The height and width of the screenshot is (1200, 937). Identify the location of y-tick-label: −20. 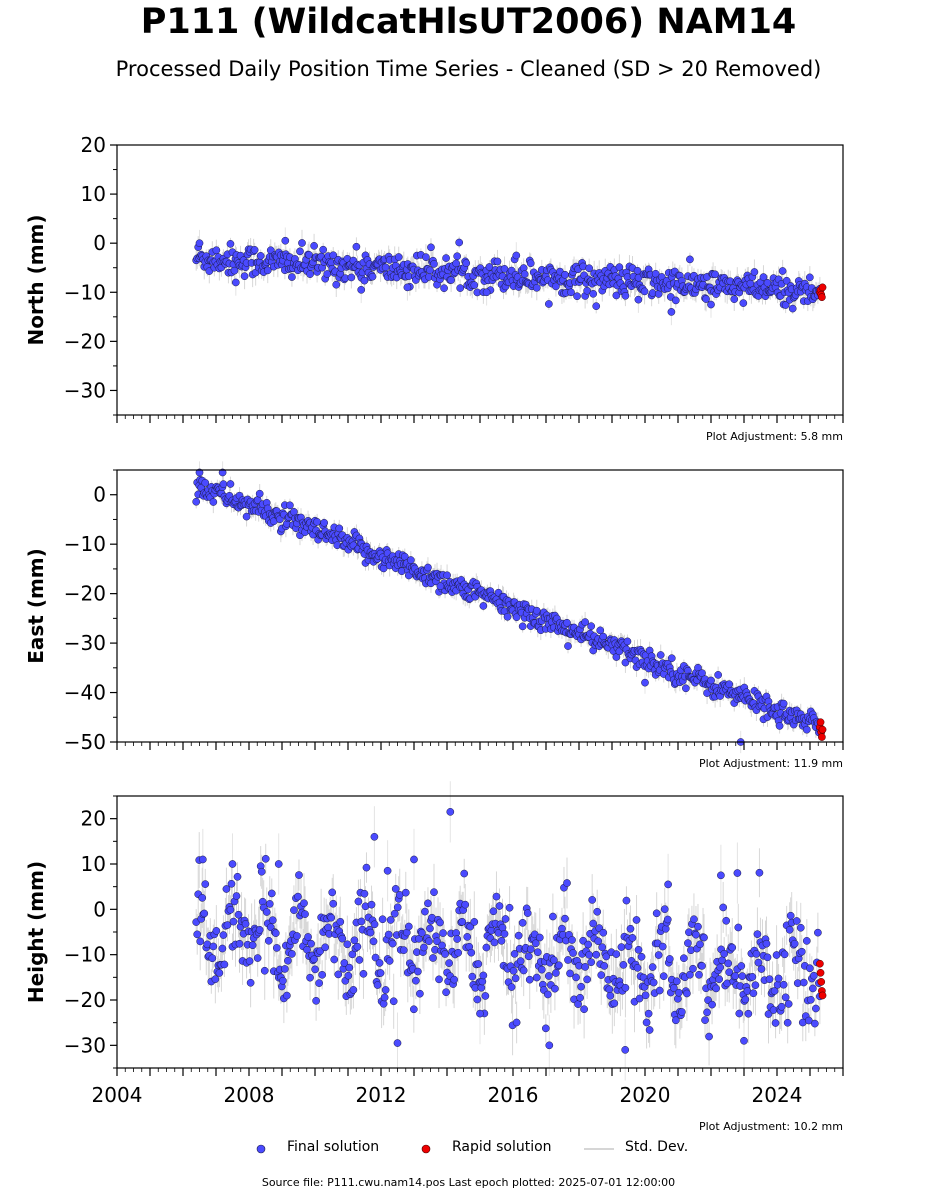
(85, 341).